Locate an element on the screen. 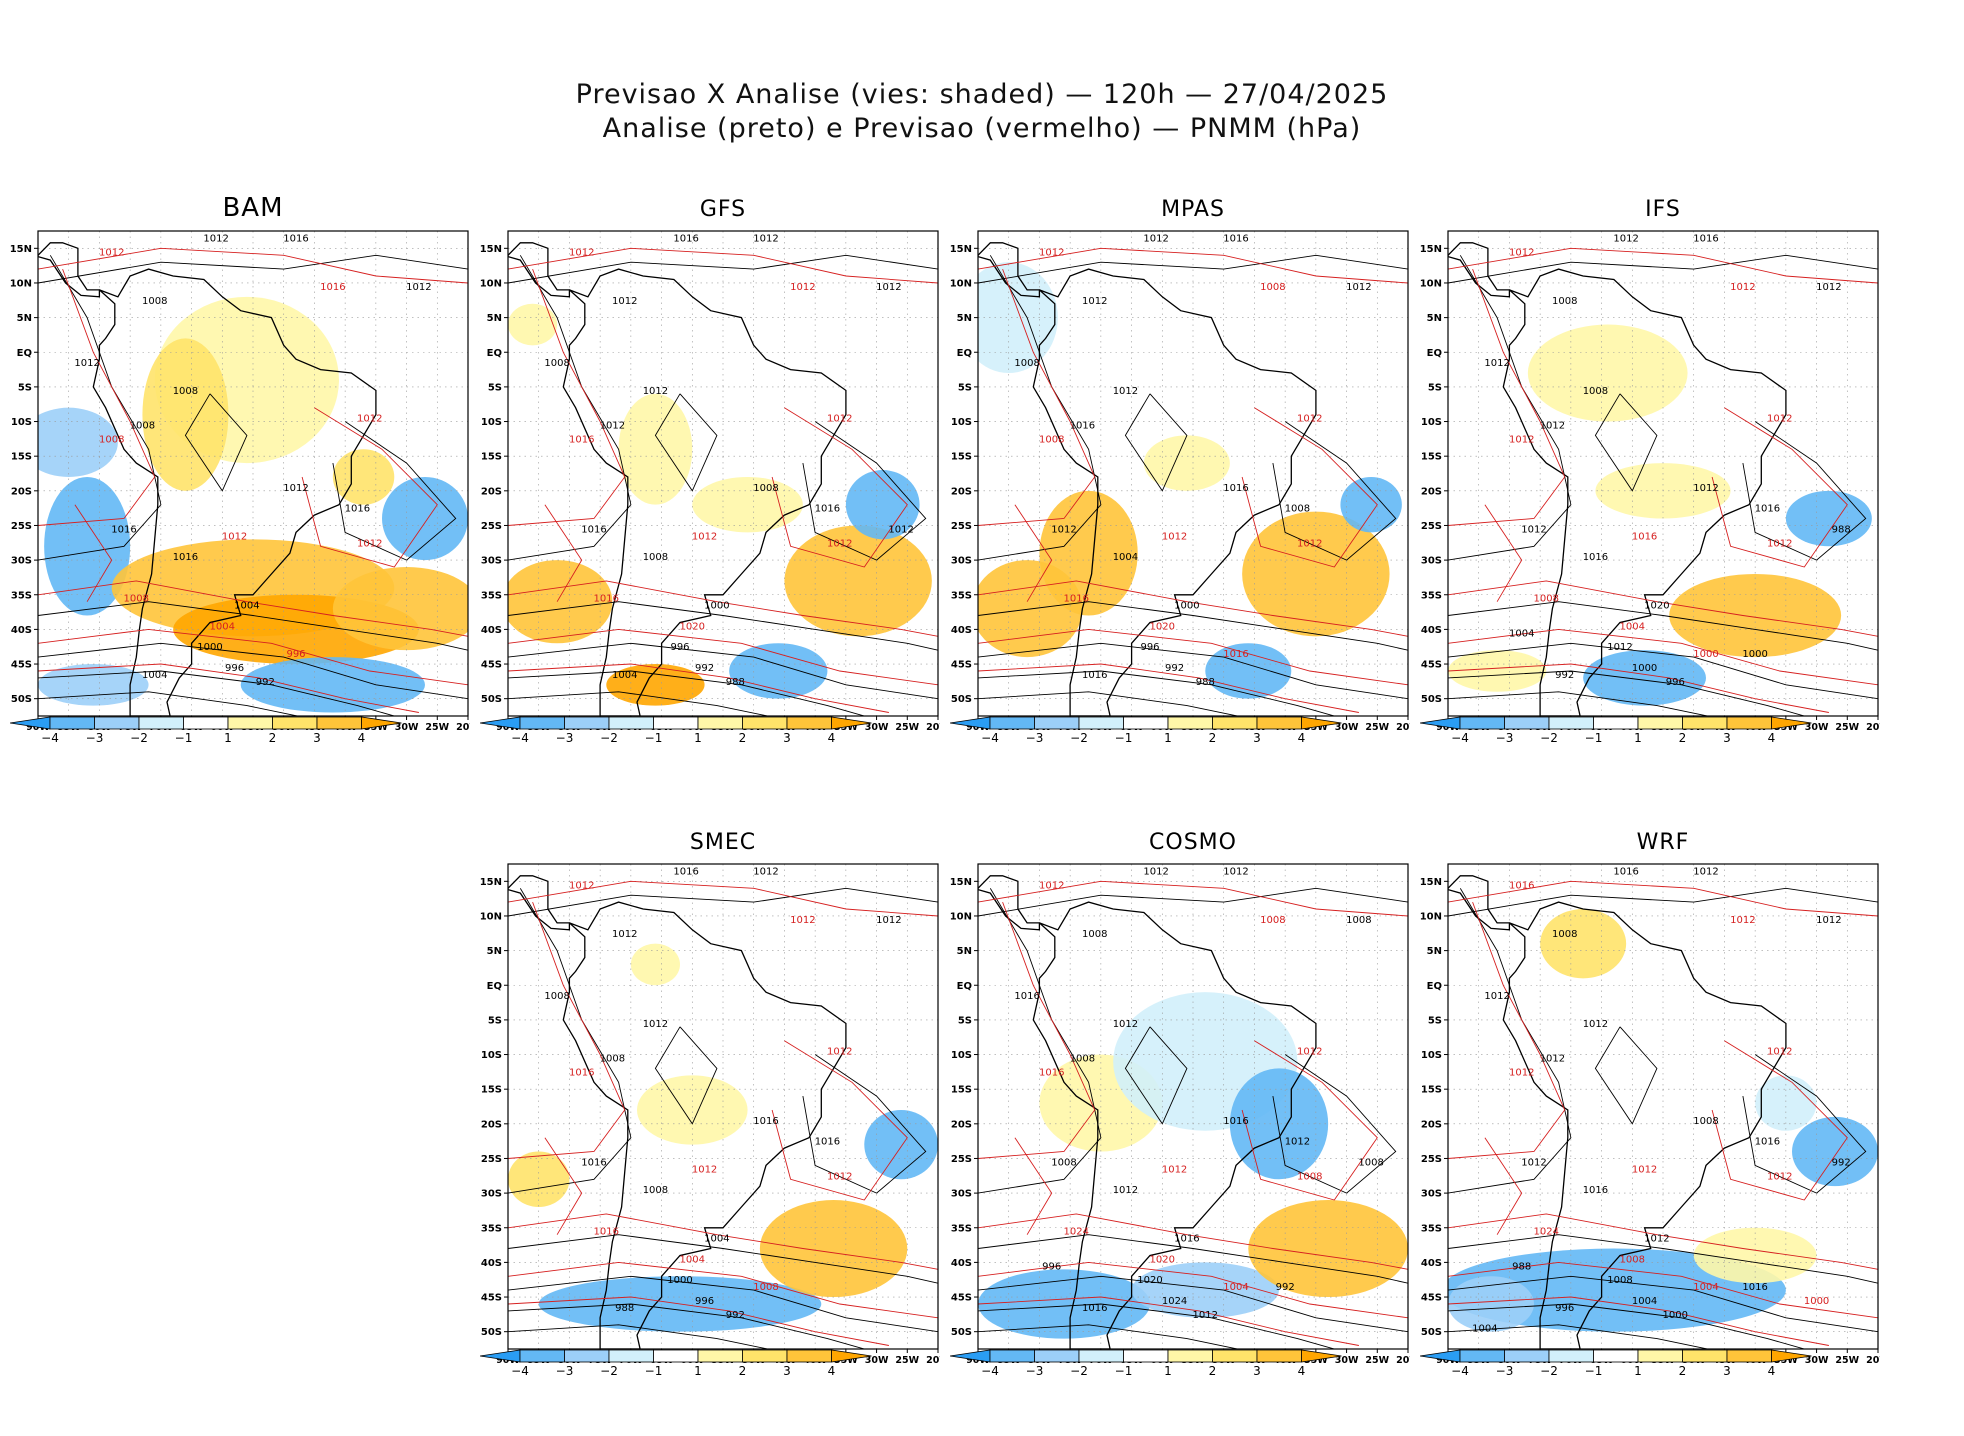 This screenshot has width=1964, height=1436. lat-label: 20S is located at coordinates (491, 1124).